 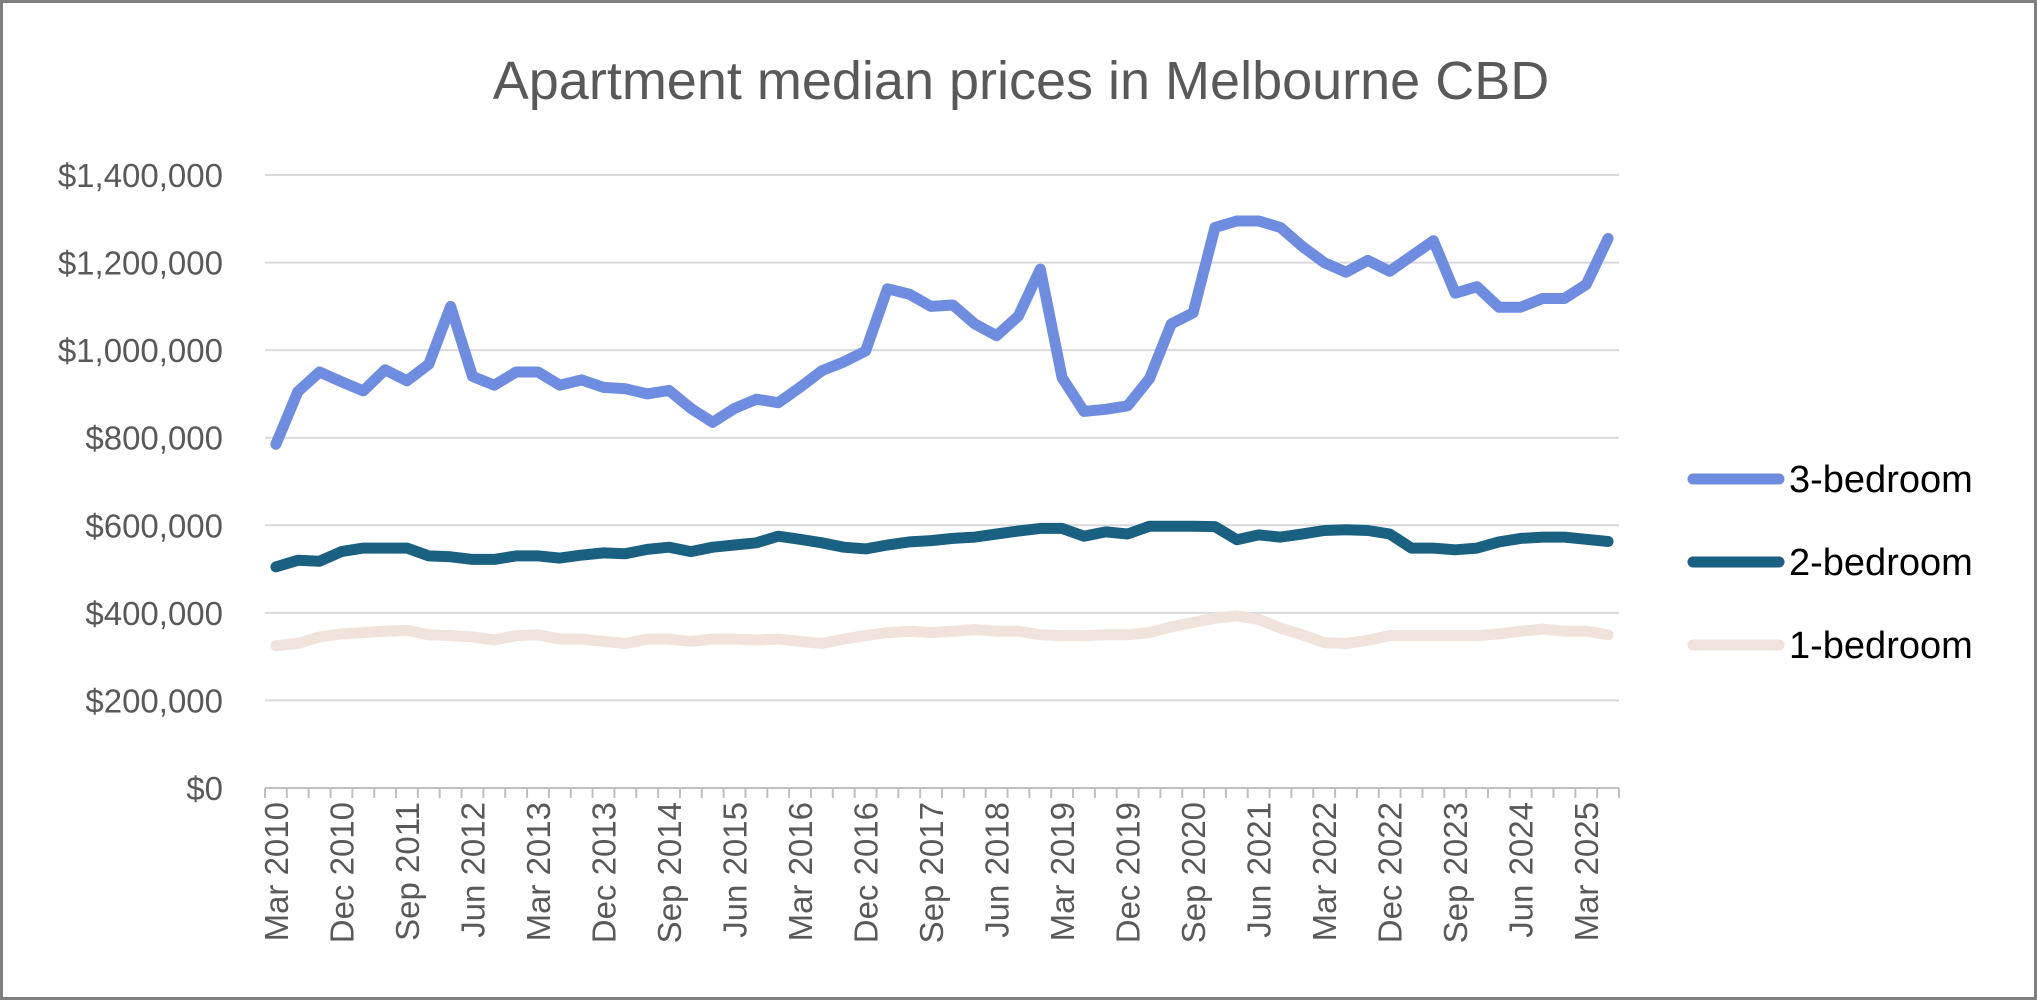 I want to click on legend-label: 3-bedroom, so click(x=1881, y=480).